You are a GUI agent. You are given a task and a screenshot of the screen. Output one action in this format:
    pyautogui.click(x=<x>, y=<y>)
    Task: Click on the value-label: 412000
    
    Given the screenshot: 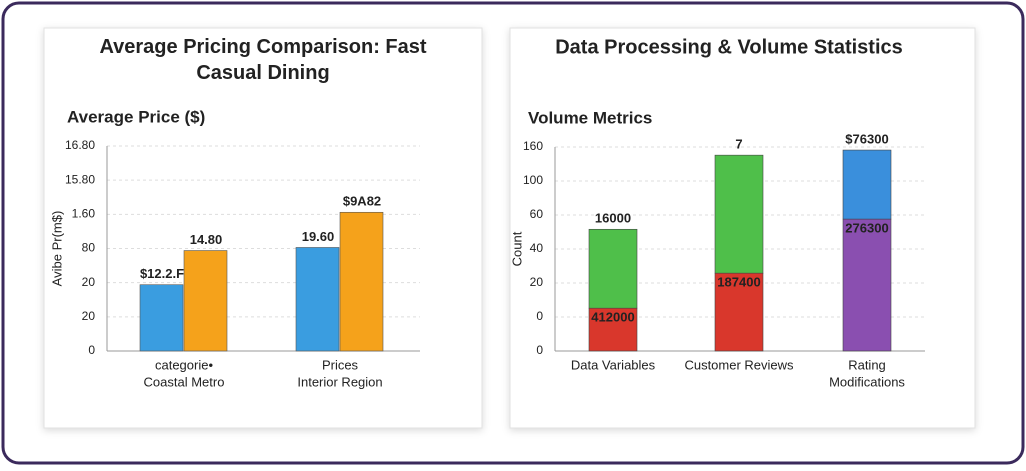 What is the action you would take?
    pyautogui.click(x=612, y=317)
    